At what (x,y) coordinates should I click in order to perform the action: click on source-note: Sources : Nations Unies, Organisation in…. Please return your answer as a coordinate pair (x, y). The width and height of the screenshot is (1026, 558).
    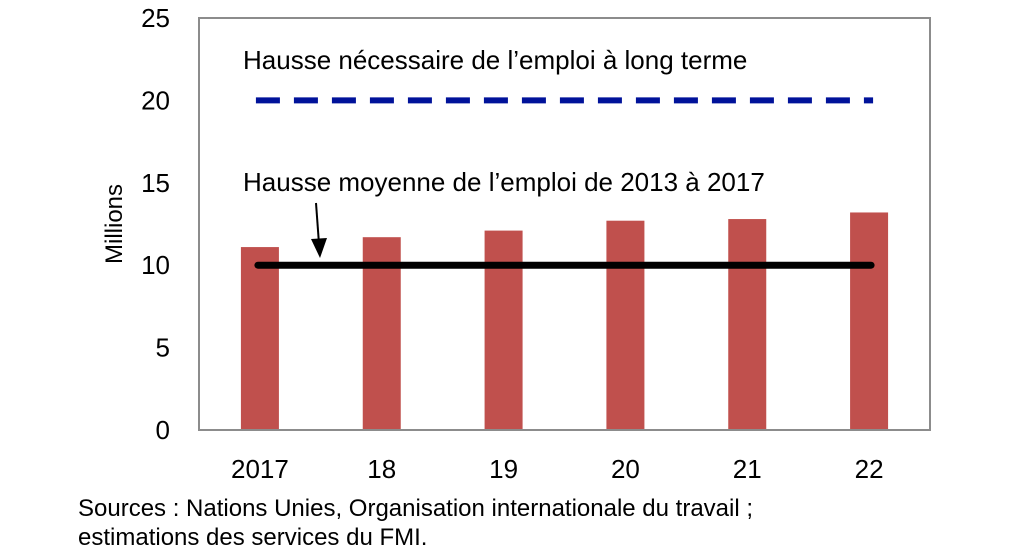
    Looking at the image, I should click on (528, 523).